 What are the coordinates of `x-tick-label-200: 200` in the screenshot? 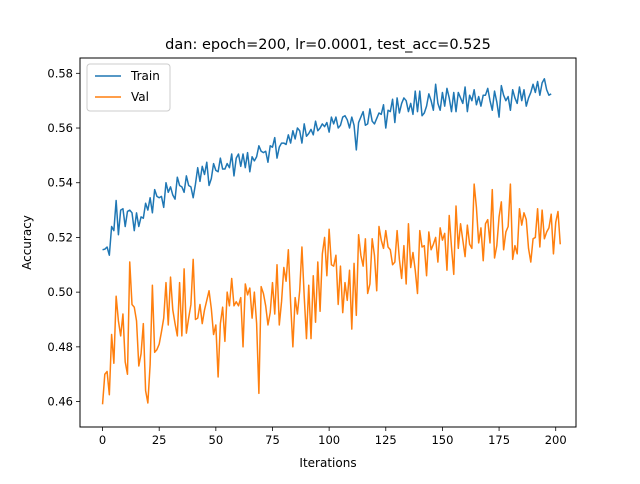 It's located at (556, 440).